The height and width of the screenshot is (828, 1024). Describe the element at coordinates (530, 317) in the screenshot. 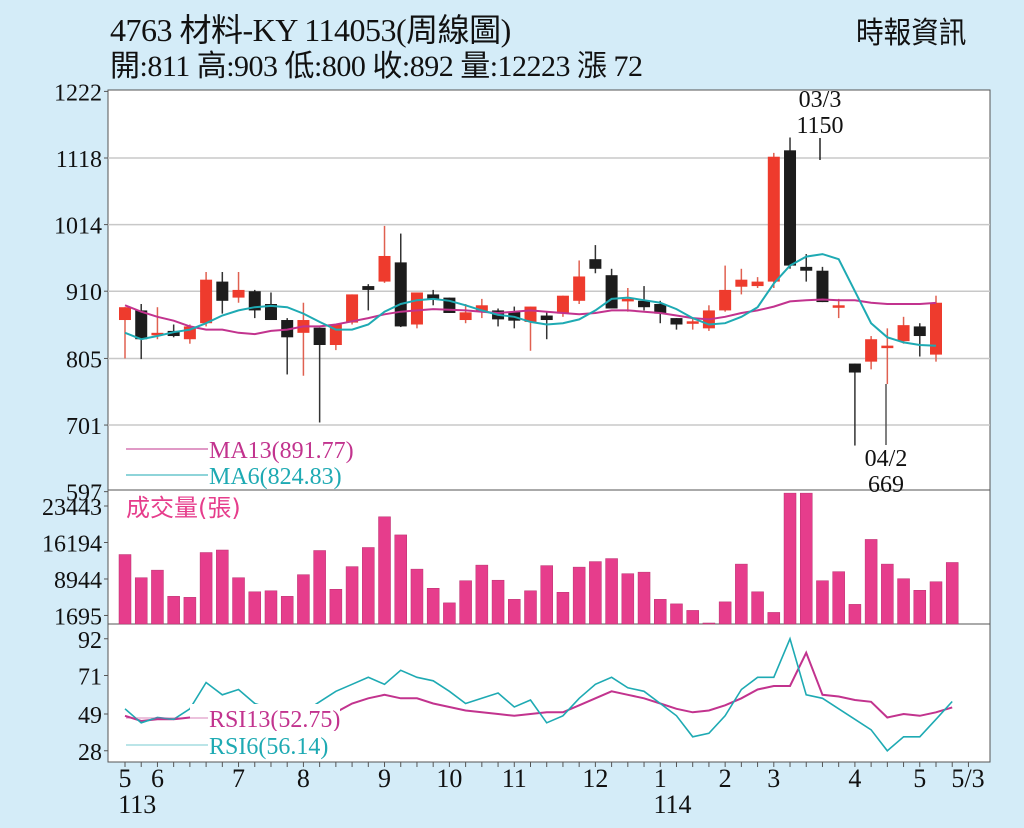

I see `ma13-line` at that location.